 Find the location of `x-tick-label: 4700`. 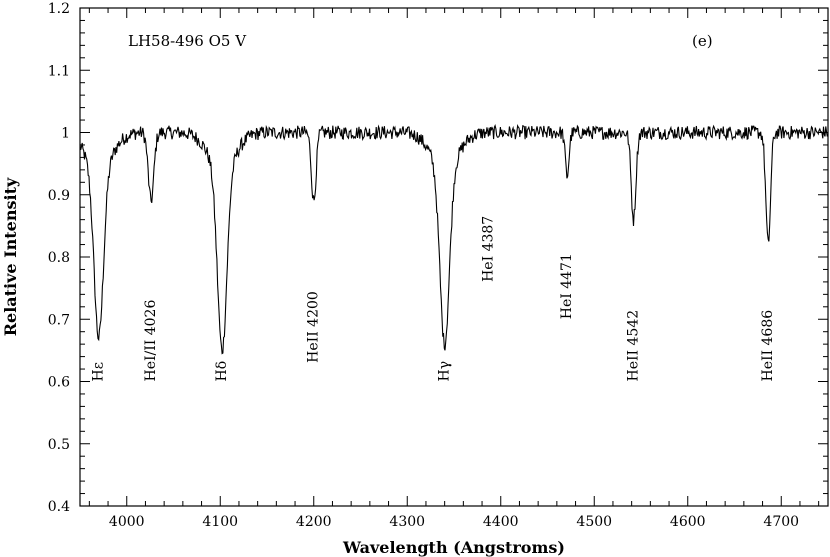

x-tick-label: 4700 is located at coordinates (781, 522).